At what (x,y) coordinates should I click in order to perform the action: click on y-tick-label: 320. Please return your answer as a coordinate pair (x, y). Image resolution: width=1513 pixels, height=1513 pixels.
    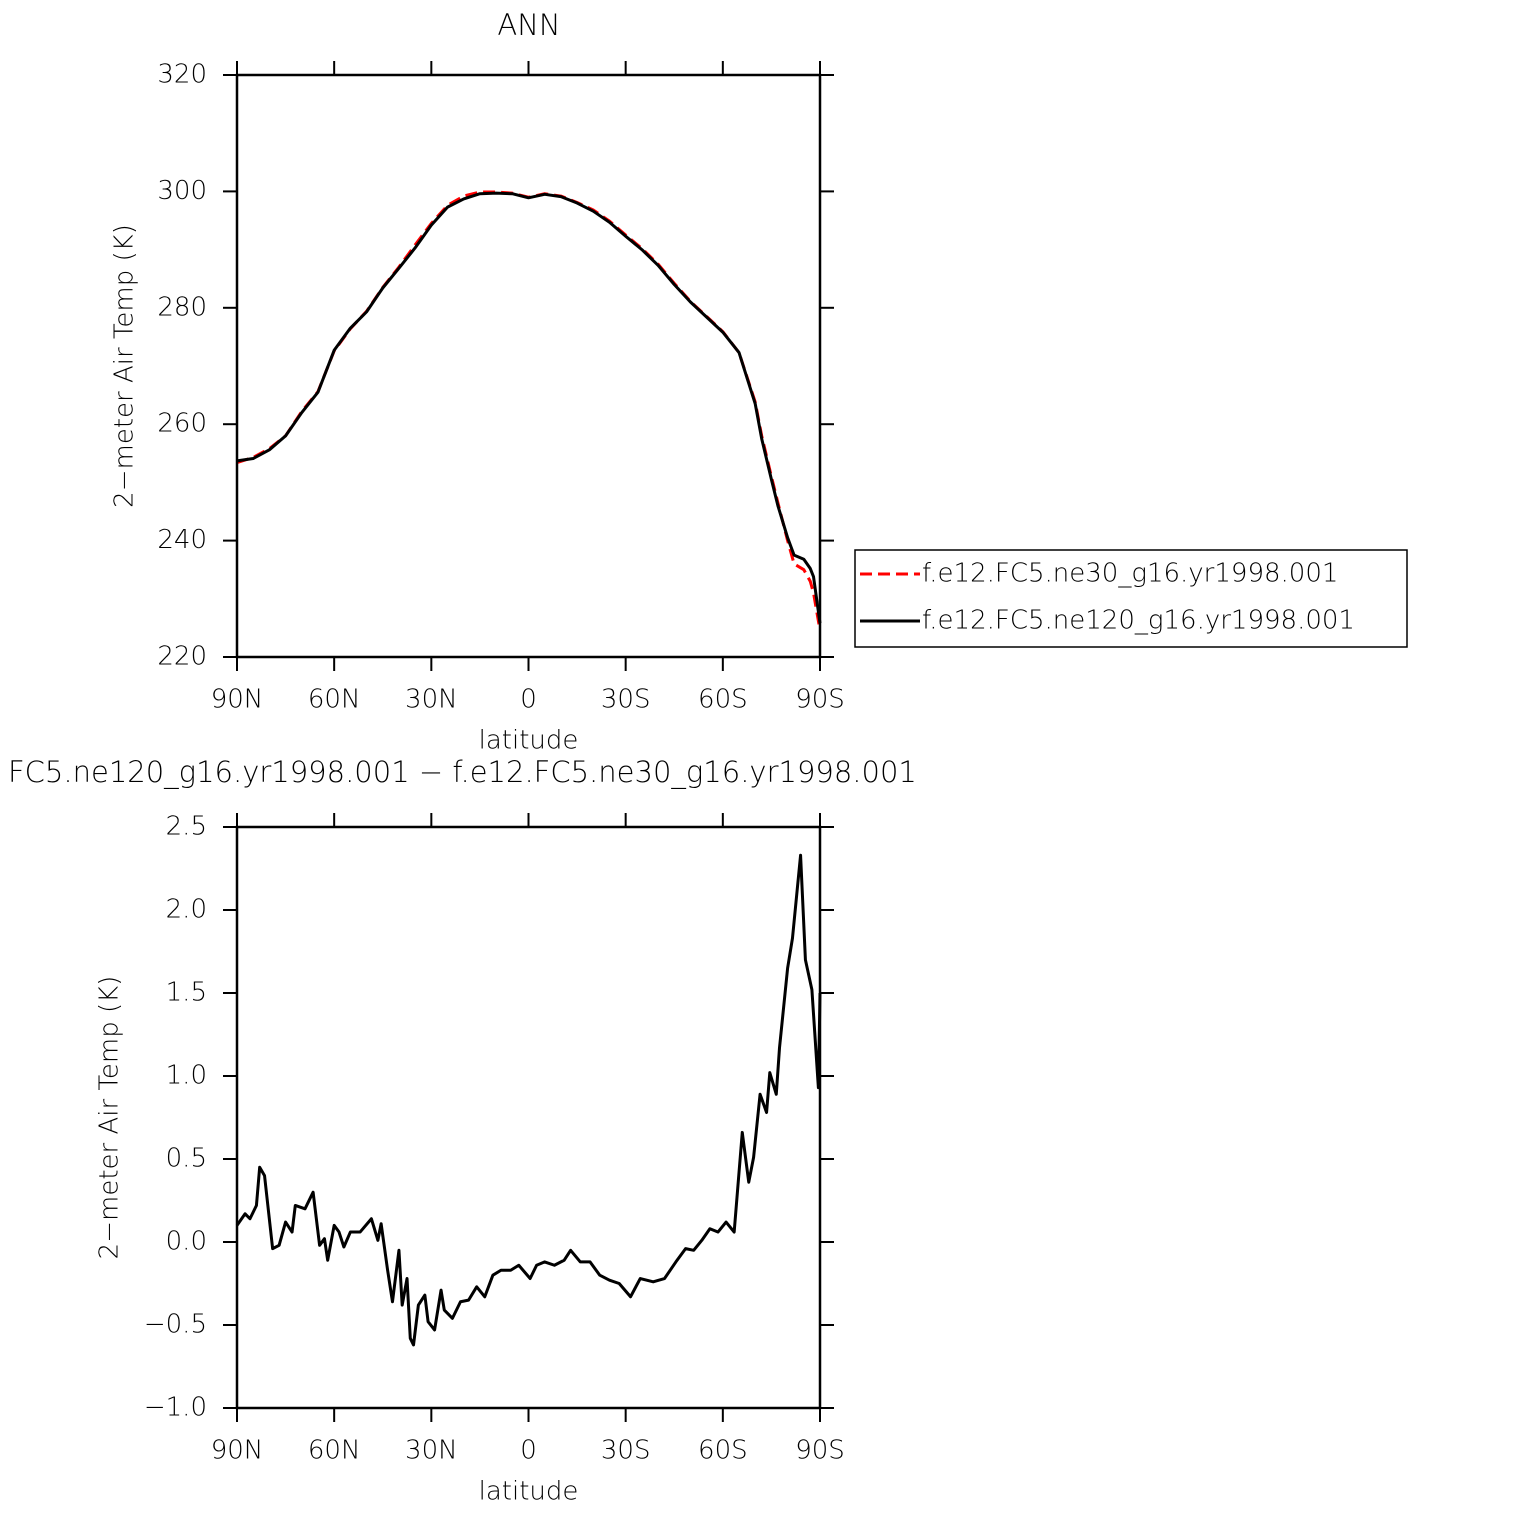
    Looking at the image, I should click on (182, 75).